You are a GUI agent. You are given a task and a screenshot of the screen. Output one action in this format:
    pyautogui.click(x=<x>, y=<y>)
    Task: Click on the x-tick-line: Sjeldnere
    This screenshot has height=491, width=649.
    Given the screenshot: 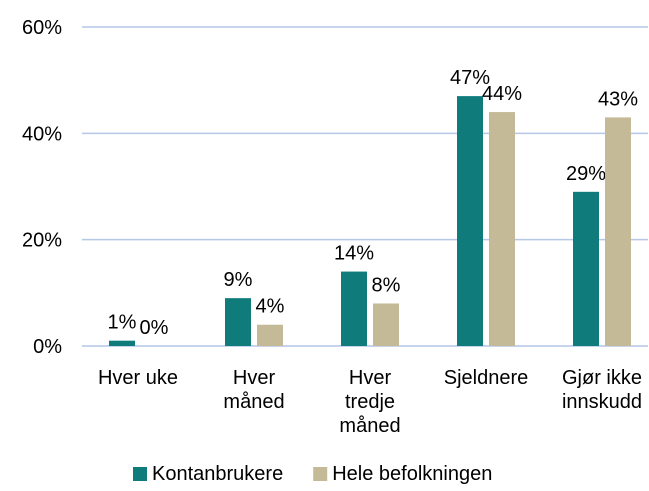 What is the action you would take?
    pyautogui.click(x=486, y=378)
    